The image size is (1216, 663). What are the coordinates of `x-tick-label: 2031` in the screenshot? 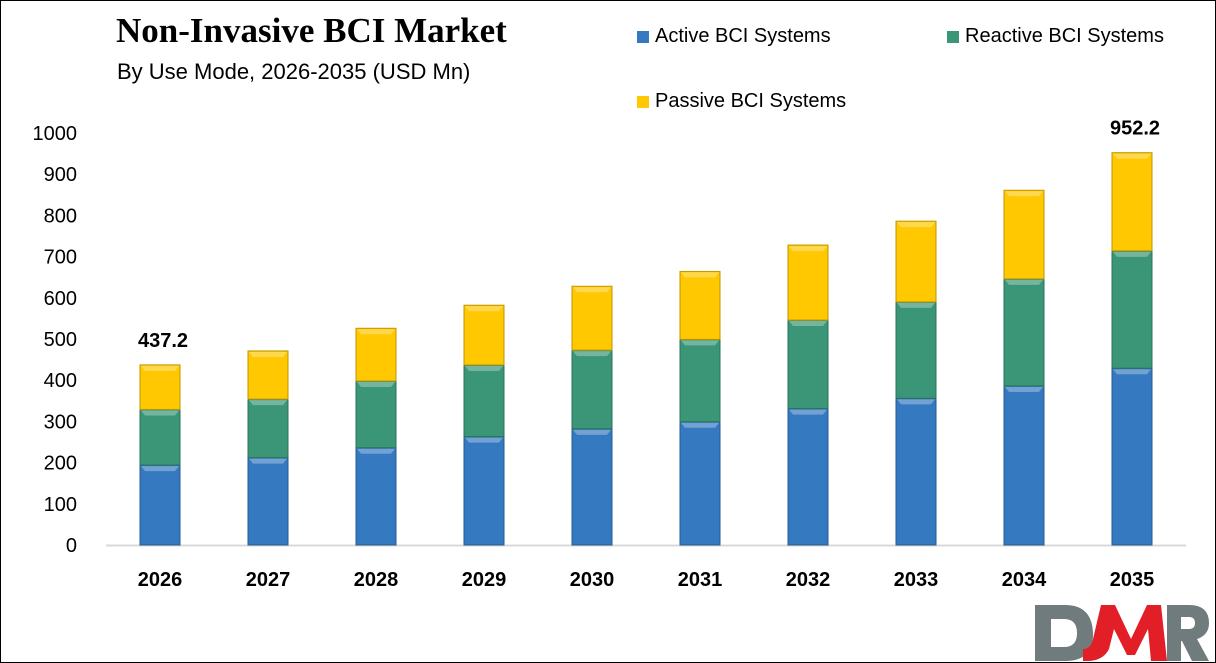 It's located at (700, 580).